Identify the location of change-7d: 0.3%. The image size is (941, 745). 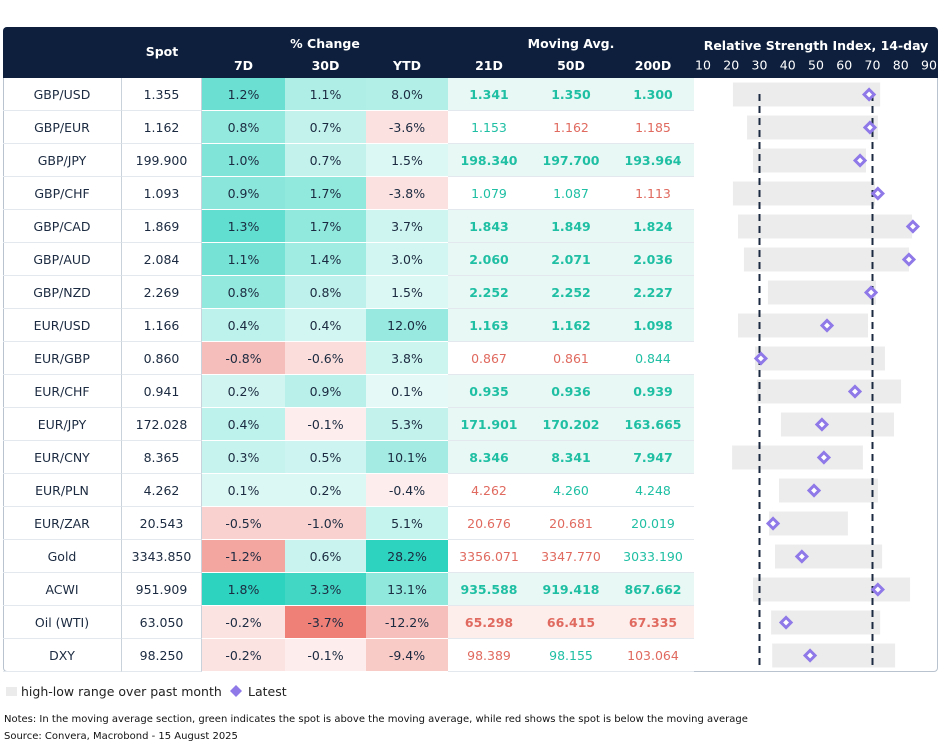
(243, 457).